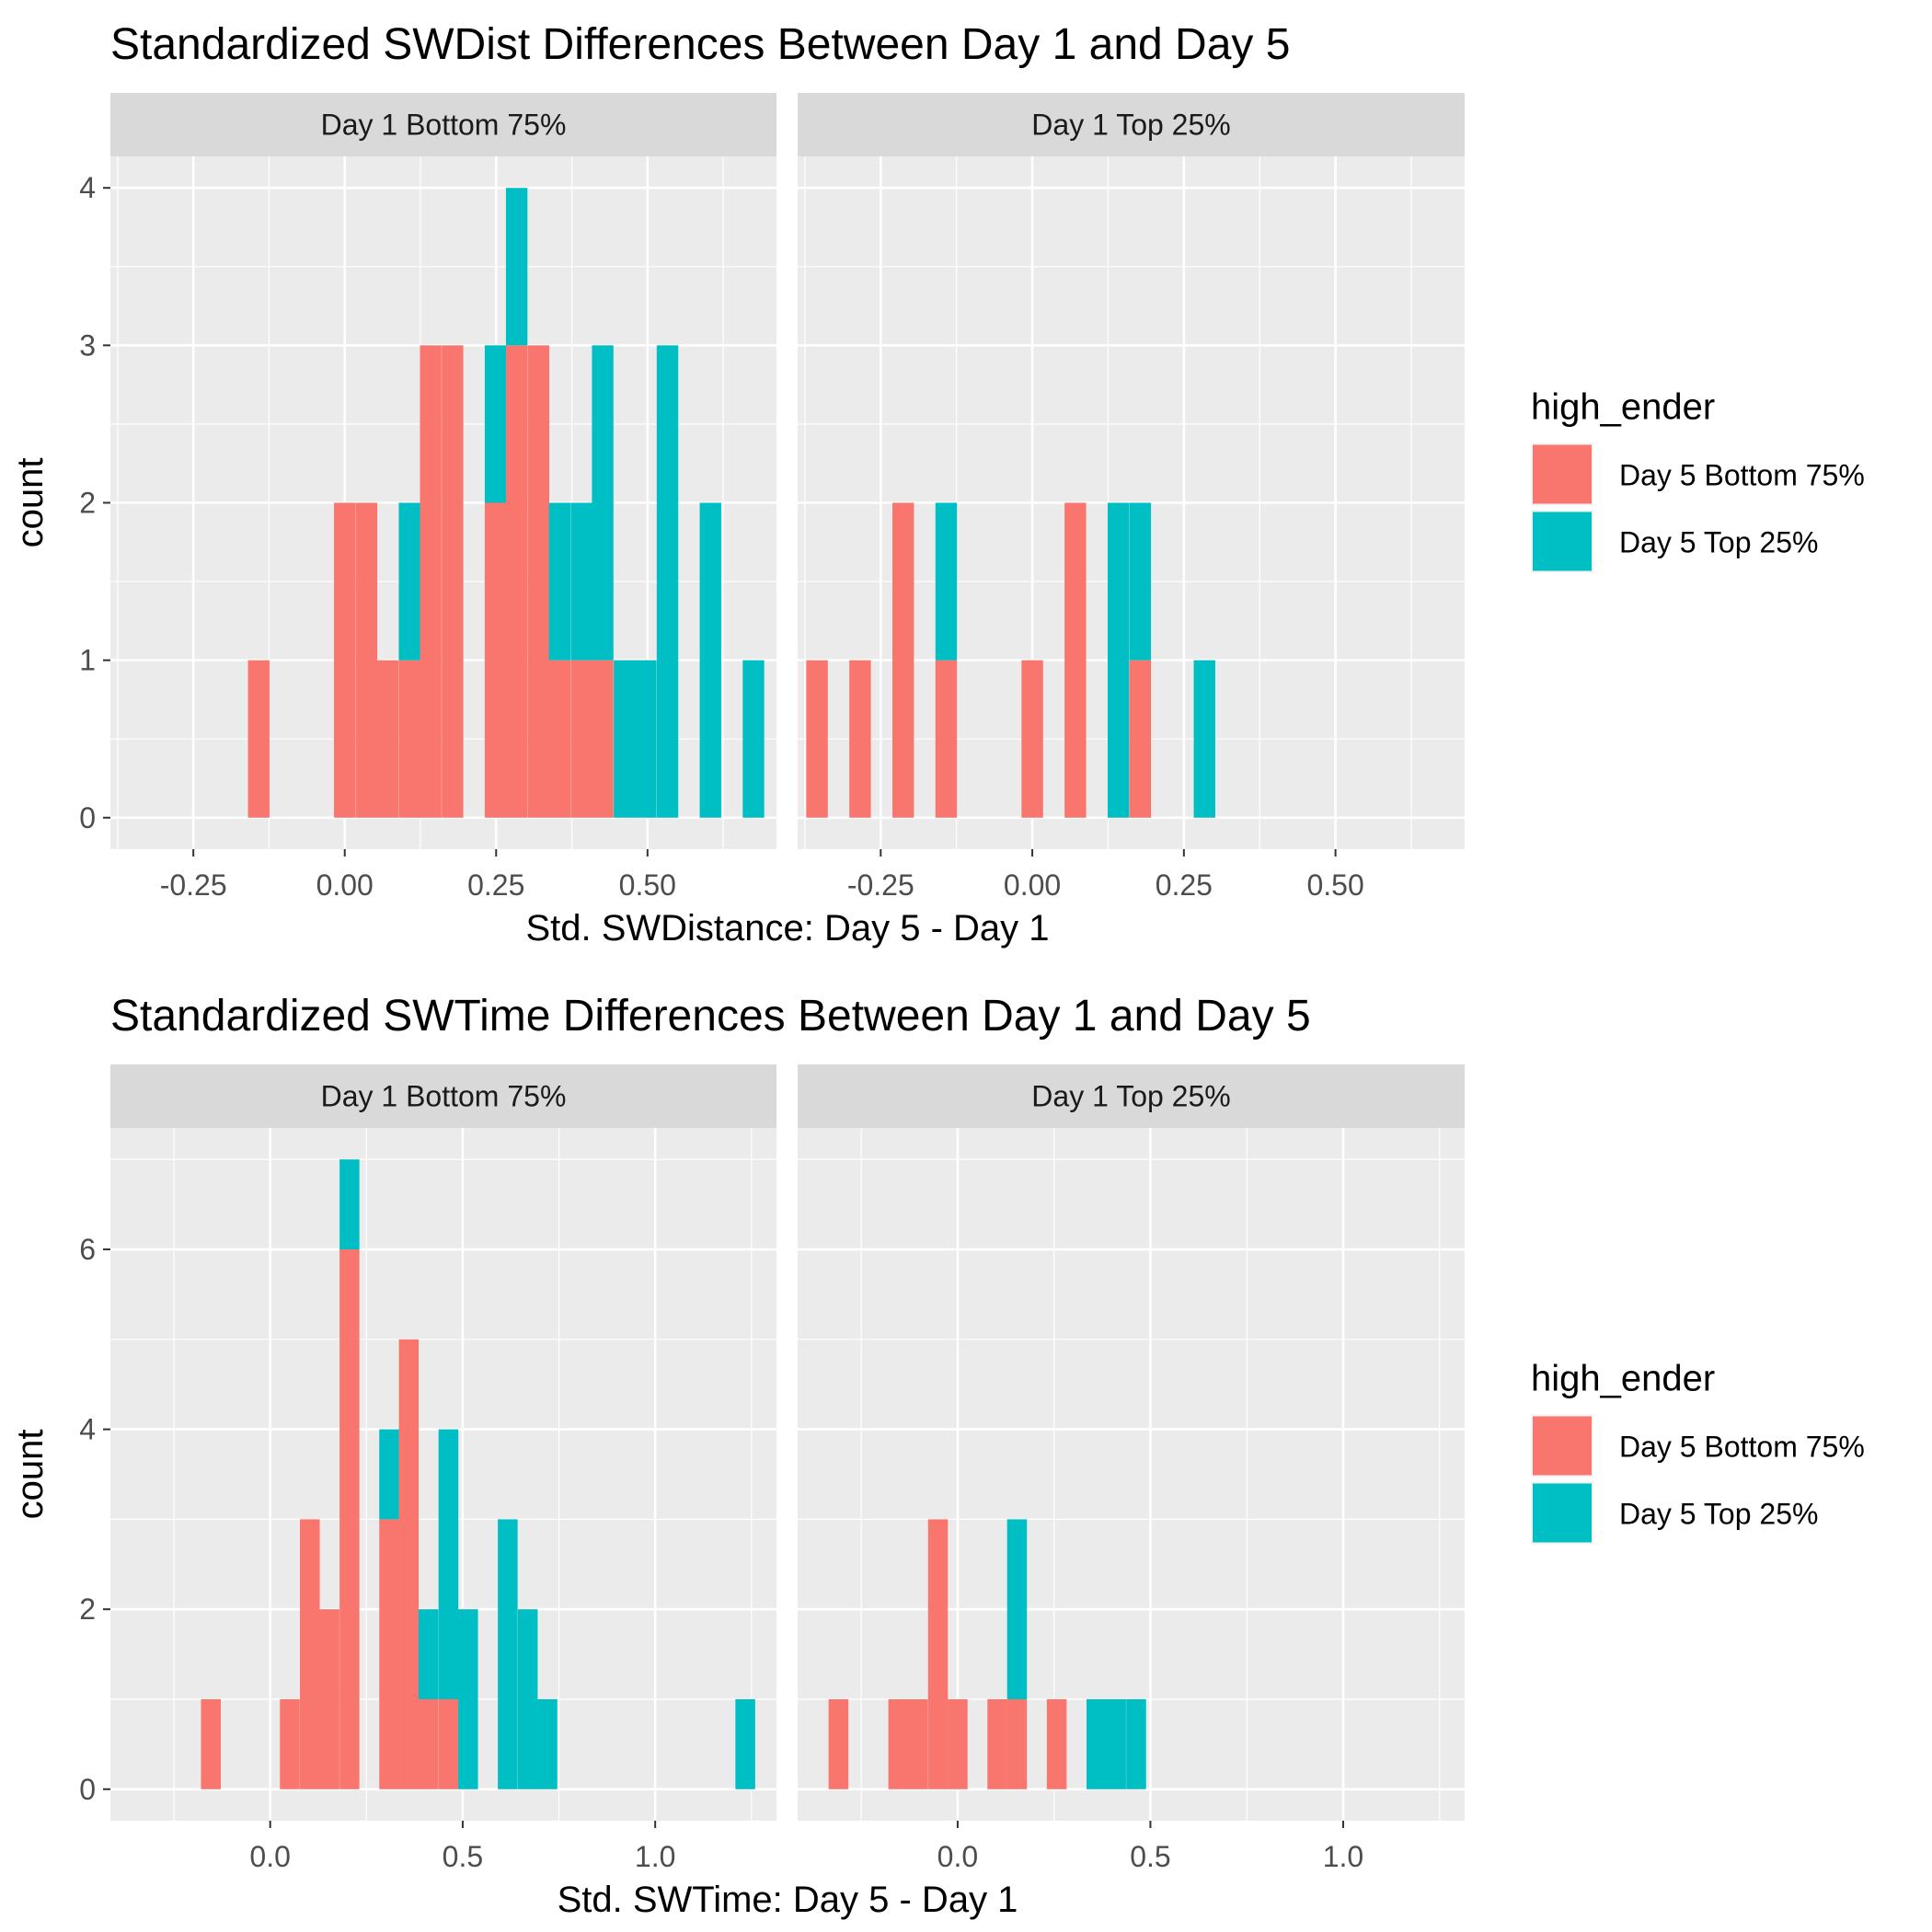 Image resolution: width=1932 pixels, height=1932 pixels. What do you see at coordinates (87, 1249) in the screenshot?
I see `y-tick-label: 6` at bounding box center [87, 1249].